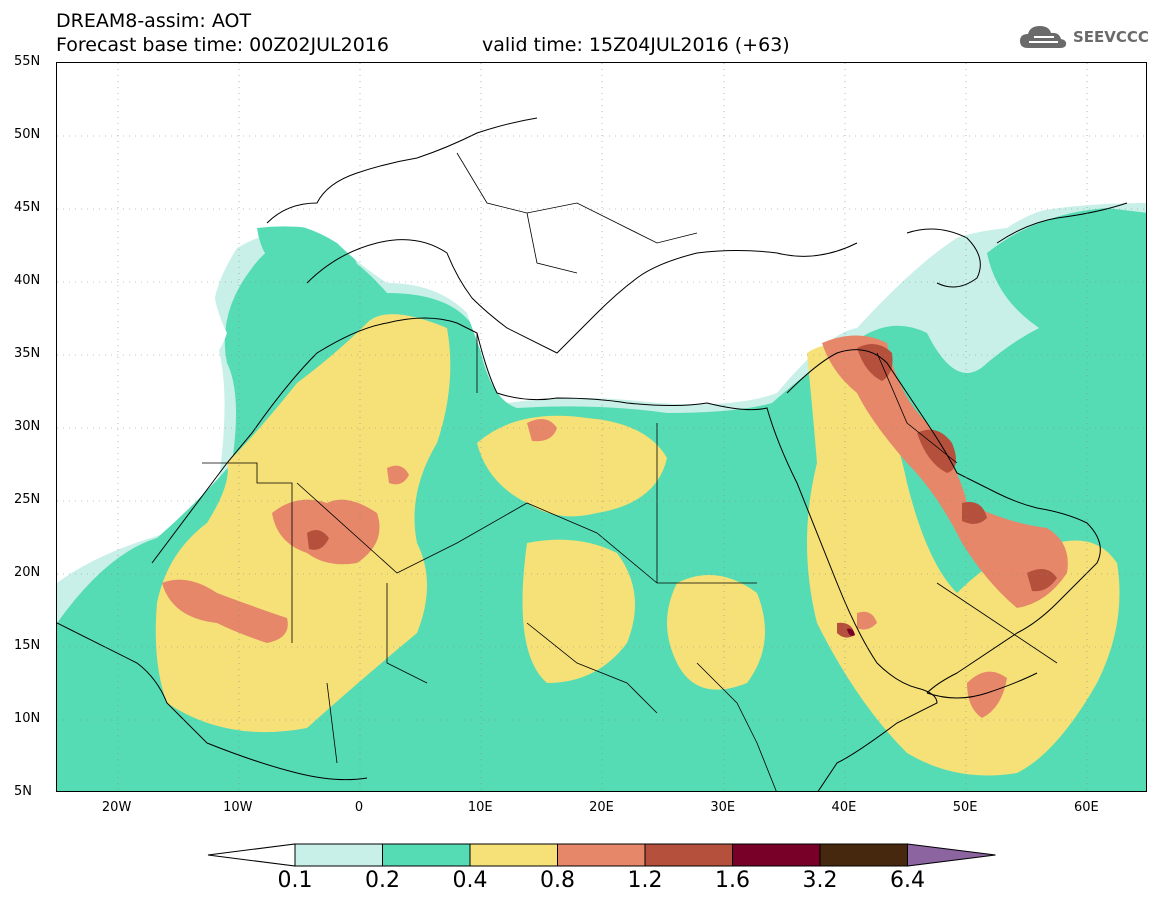  What do you see at coordinates (27, 645) in the screenshot?
I see `lat-label: 15N` at bounding box center [27, 645].